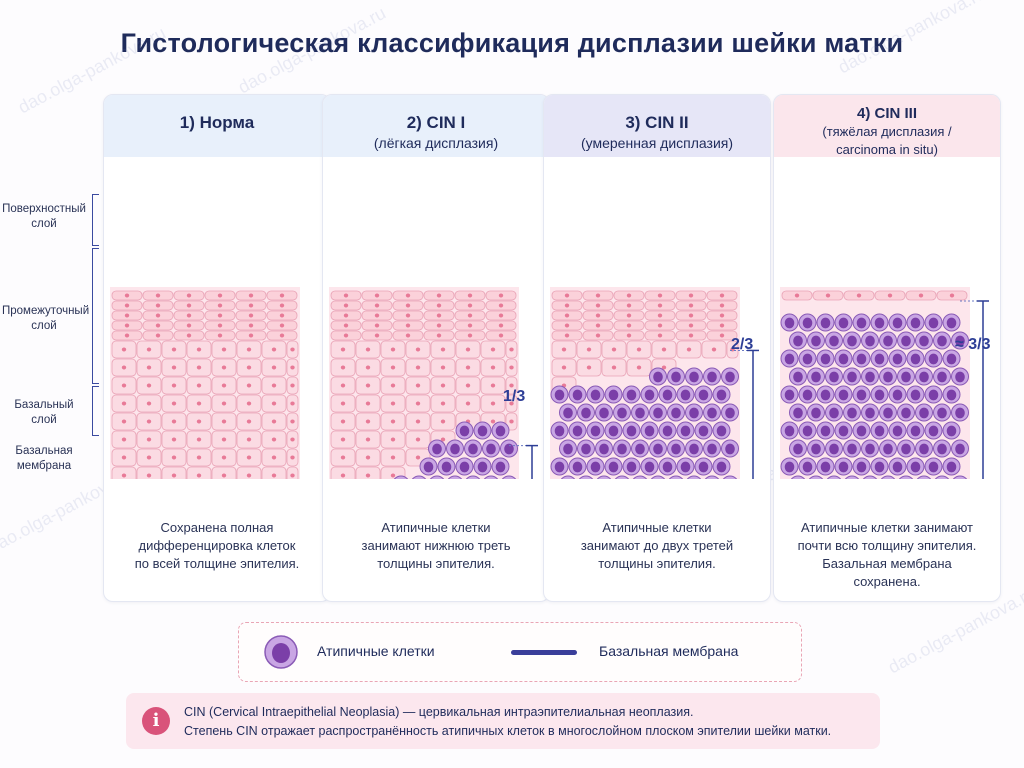  What do you see at coordinates (436, 143) in the screenshot?
I see `stage-subtitle: (лёгкая дисплазия)` at bounding box center [436, 143].